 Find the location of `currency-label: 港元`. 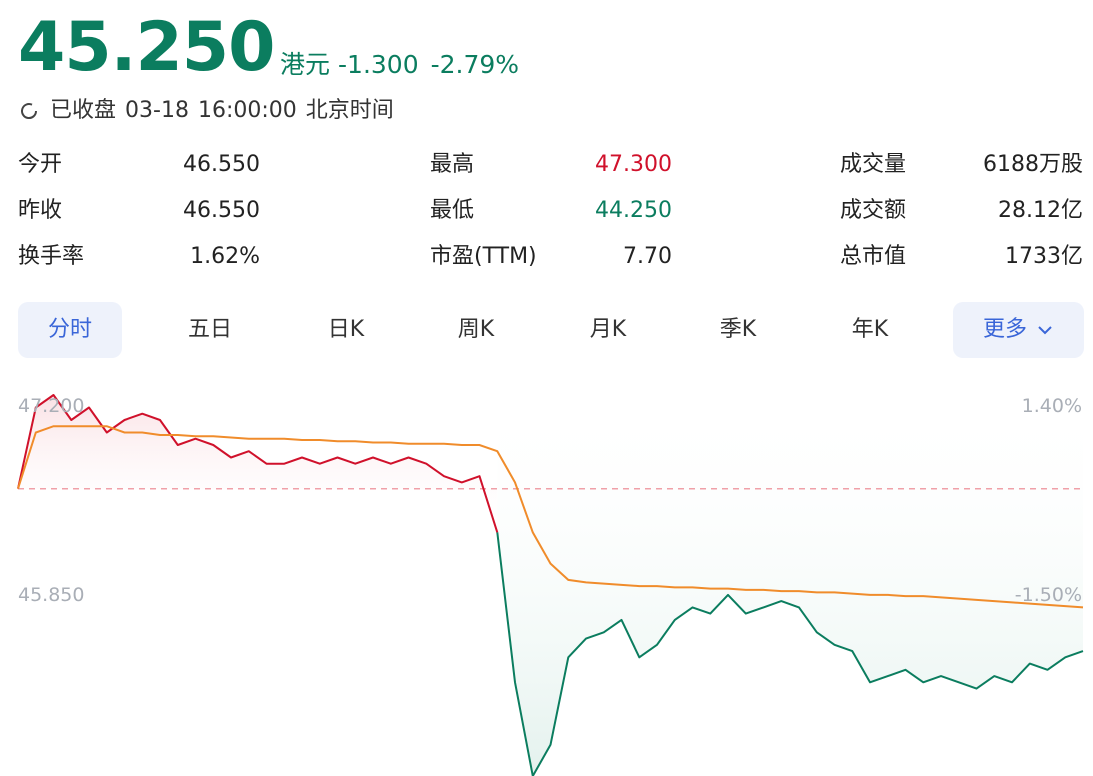

currency-label: 港元 is located at coordinates (305, 64).